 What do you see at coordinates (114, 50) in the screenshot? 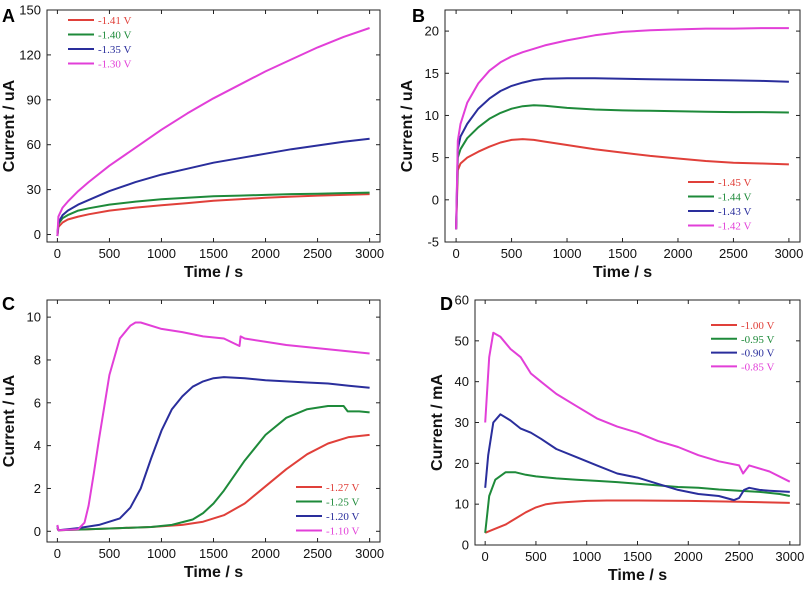
I see `legend-label: -1.35 V` at bounding box center [114, 50].